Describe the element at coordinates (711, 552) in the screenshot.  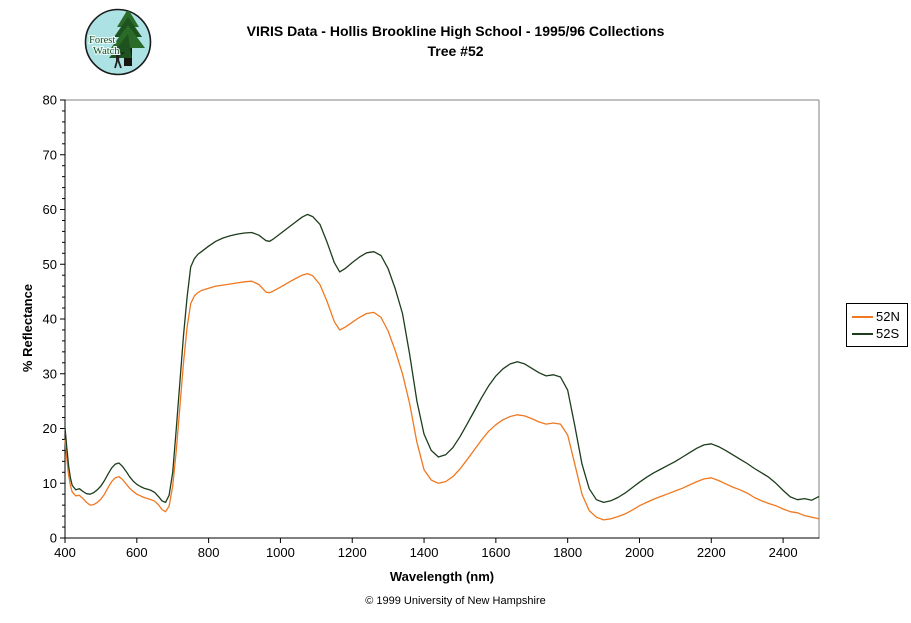
I see `x-tick-label-2200: 2200` at that location.